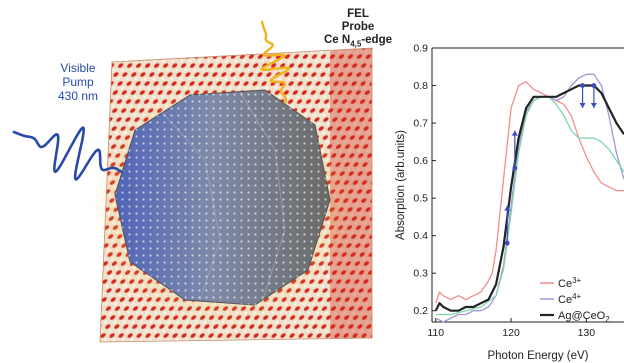 This screenshot has height=363, width=624. Describe the element at coordinates (358, 14) in the screenshot. I see `probe-label-line-1: FEL` at that location.